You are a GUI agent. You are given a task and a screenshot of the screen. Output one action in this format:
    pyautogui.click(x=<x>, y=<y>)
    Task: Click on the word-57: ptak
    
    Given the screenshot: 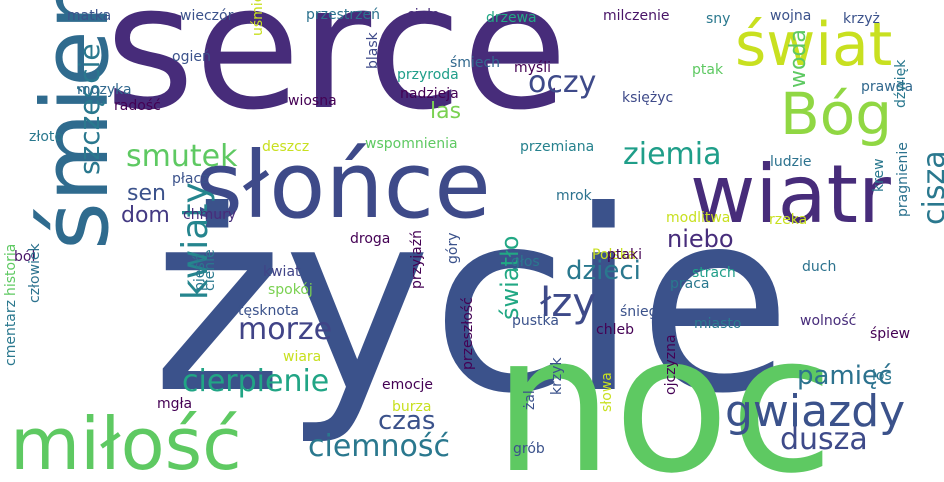 What is the action you would take?
    pyautogui.click(x=708, y=70)
    